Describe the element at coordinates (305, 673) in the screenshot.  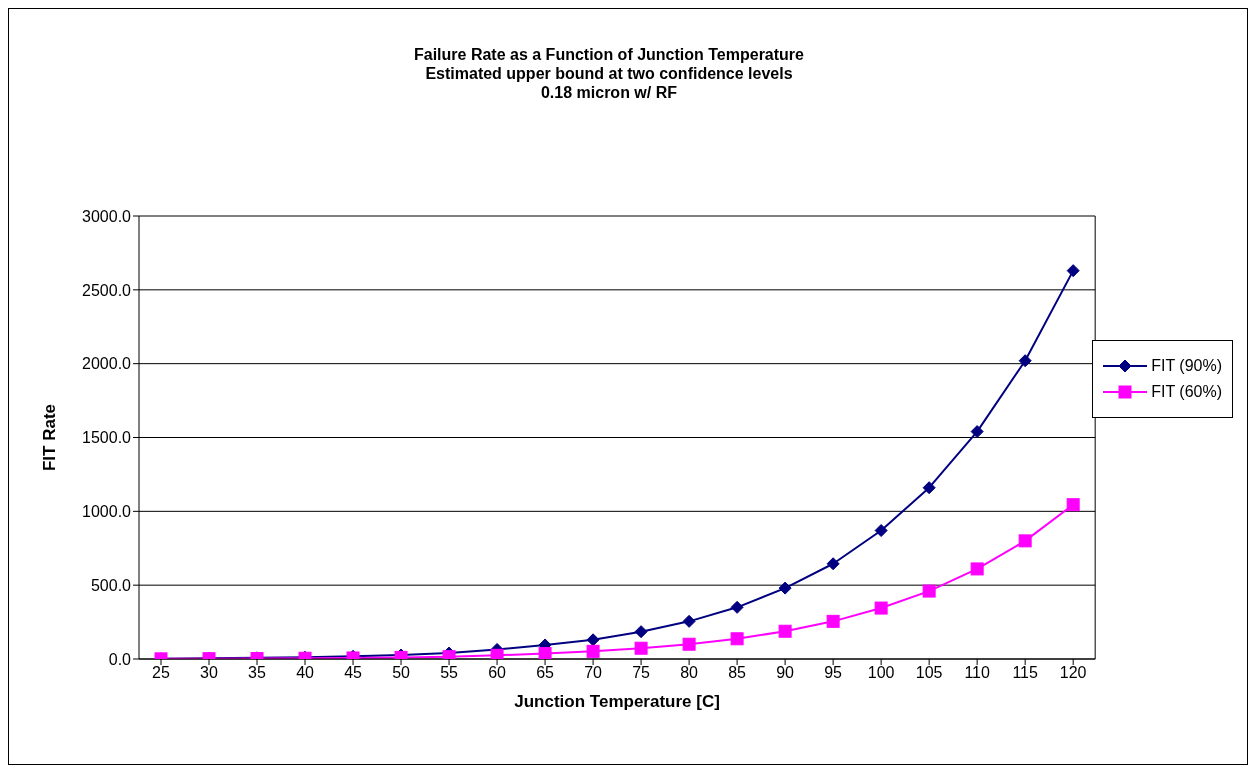
I see `x-tick-label: 40` at that location.